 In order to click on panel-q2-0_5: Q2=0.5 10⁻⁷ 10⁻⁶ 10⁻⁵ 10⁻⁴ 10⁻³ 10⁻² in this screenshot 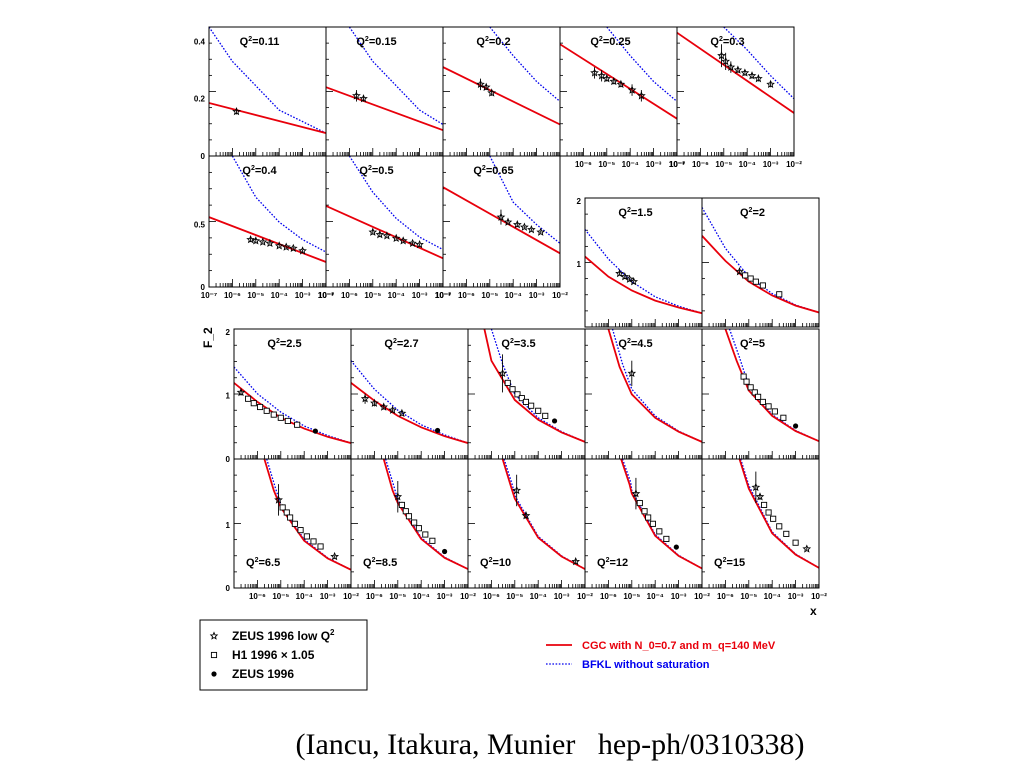, I will do `click(384, 227)`.